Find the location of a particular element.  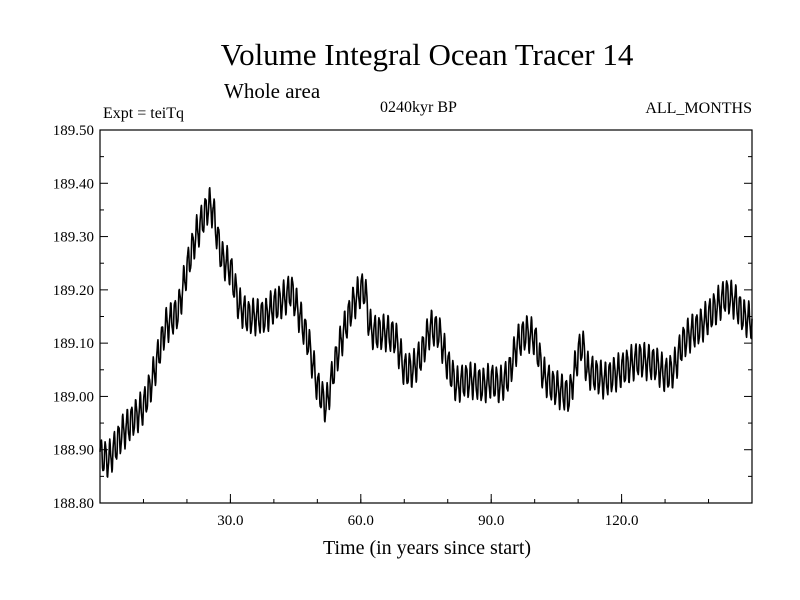

y-tick-label: 189.10 is located at coordinates (73, 344).